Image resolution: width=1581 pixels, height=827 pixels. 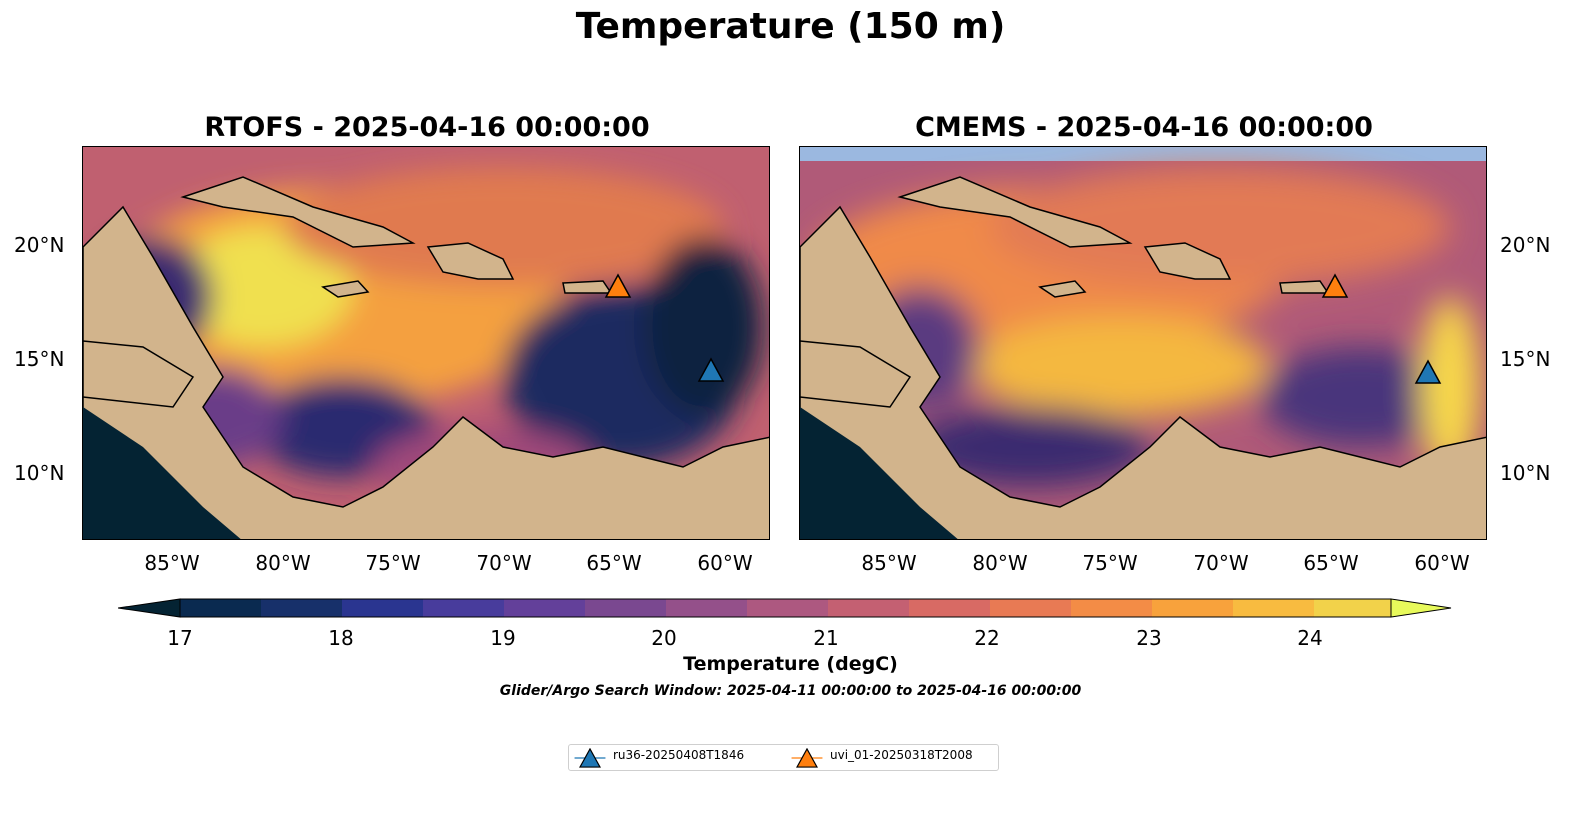 What do you see at coordinates (39, 359) in the screenshot?
I see `lat-label-left-15: 15°N` at bounding box center [39, 359].